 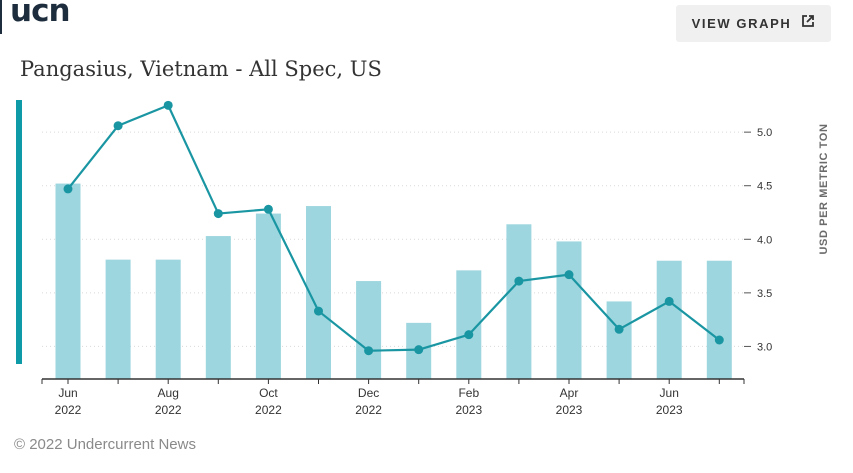 What do you see at coordinates (764, 294) in the screenshot?
I see `y-tick-label: 3.5` at bounding box center [764, 294].